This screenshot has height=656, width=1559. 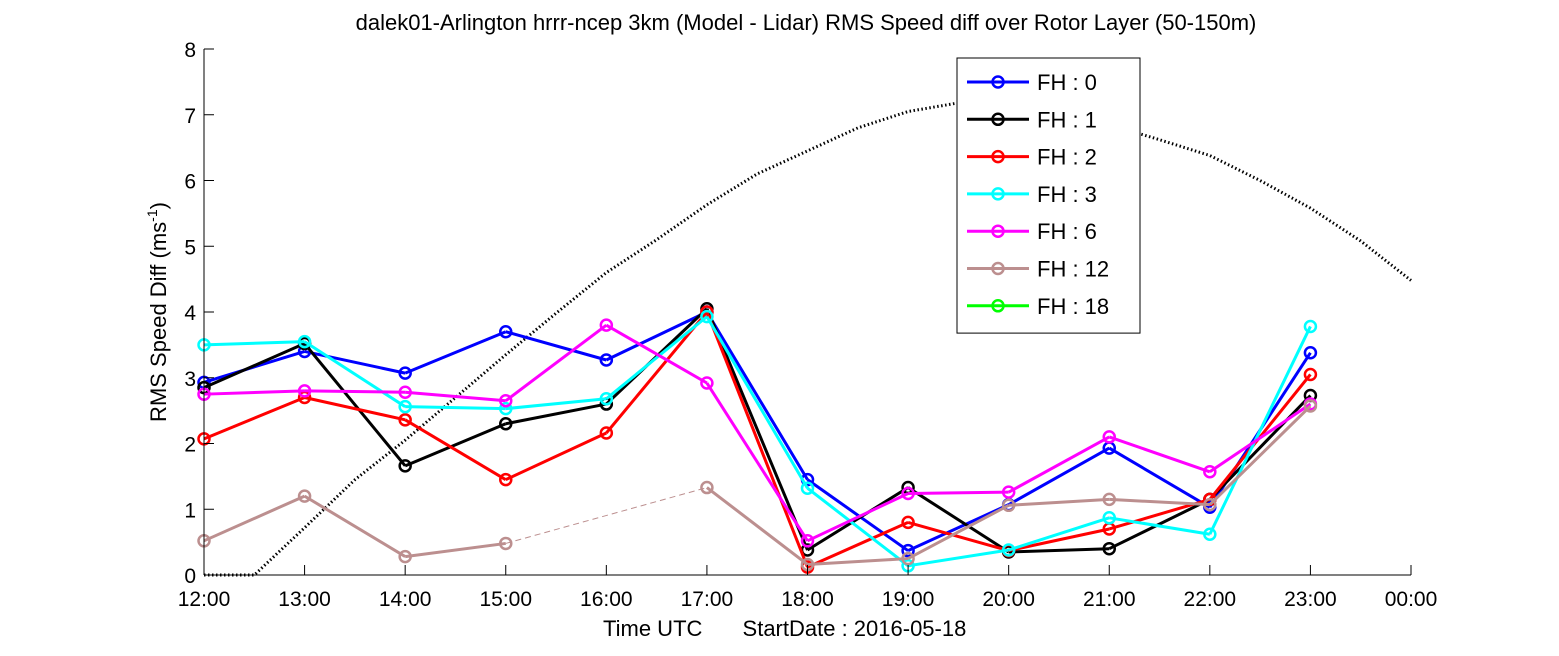 I want to click on y-axis-label-superscript: -1, so click(x=152, y=215).